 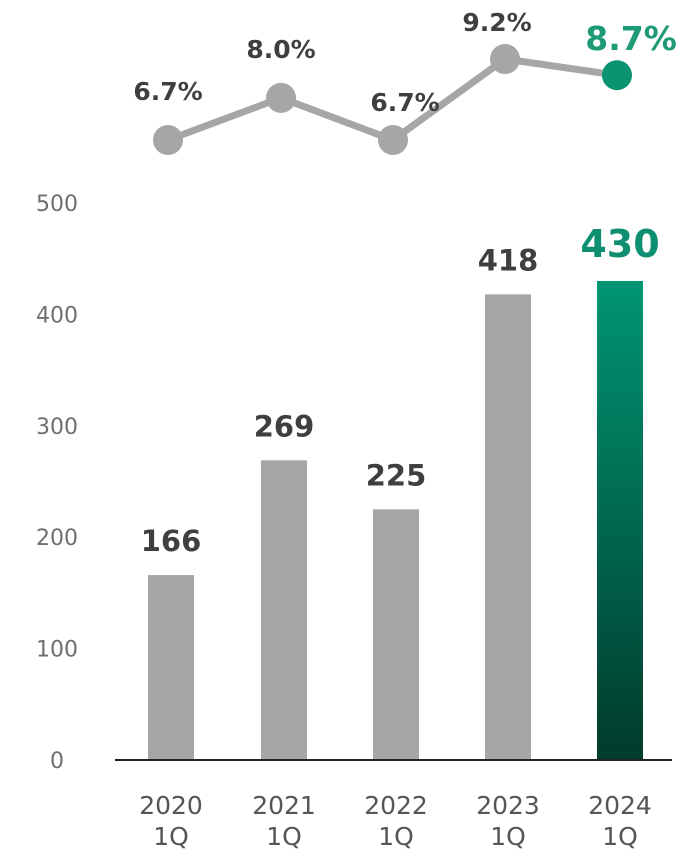 What do you see at coordinates (57, 204) in the screenshot?
I see `y-tick-label: 500` at bounding box center [57, 204].